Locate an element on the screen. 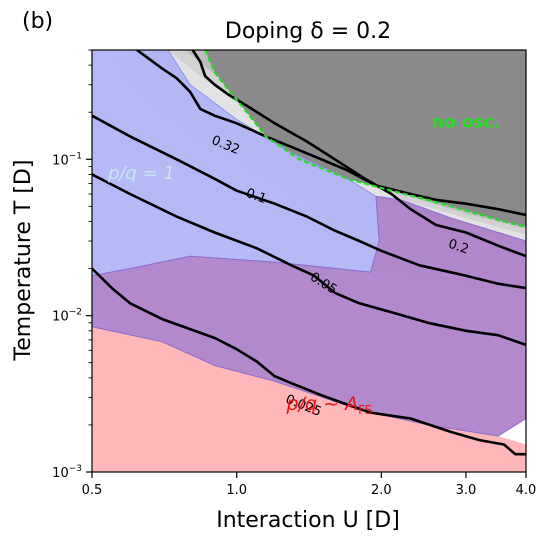 This screenshot has width=549, height=541. y-tick-label-−1: 10⁻¹ is located at coordinates (67, 159).